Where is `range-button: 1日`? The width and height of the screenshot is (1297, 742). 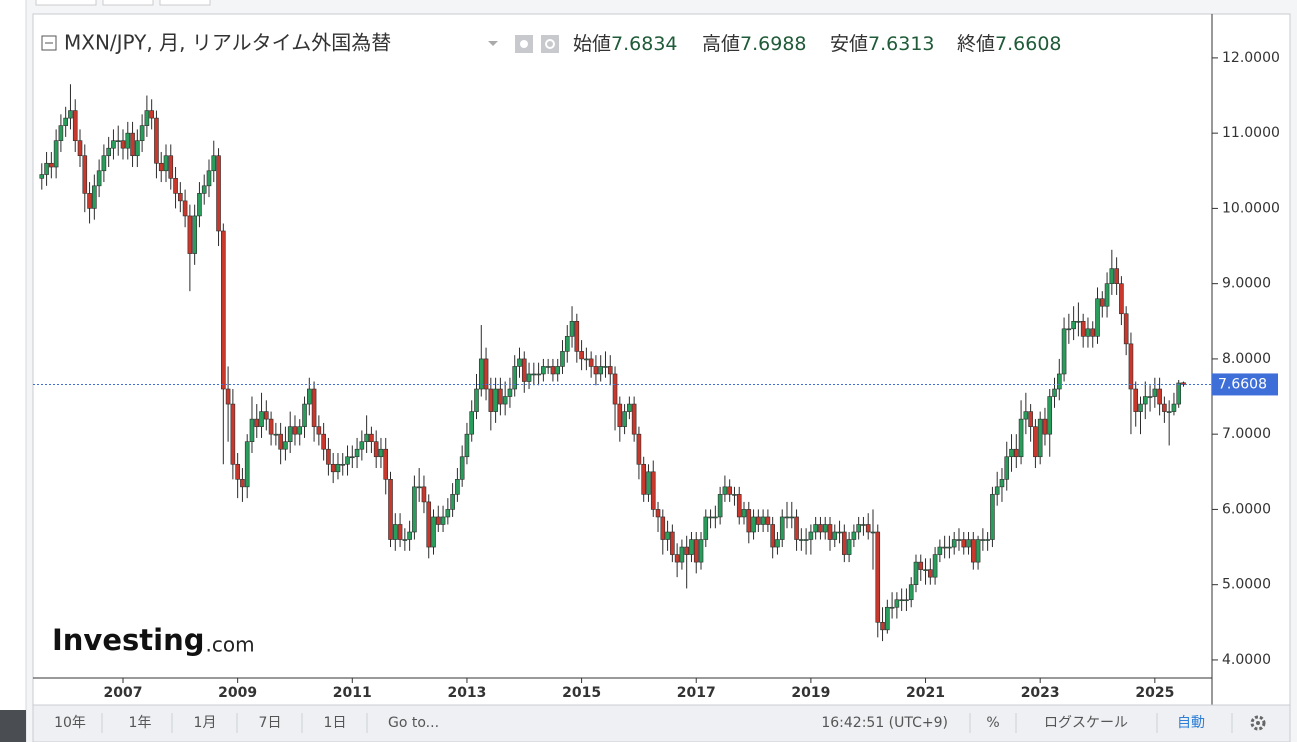 range-button: 1日 is located at coordinates (335, 723).